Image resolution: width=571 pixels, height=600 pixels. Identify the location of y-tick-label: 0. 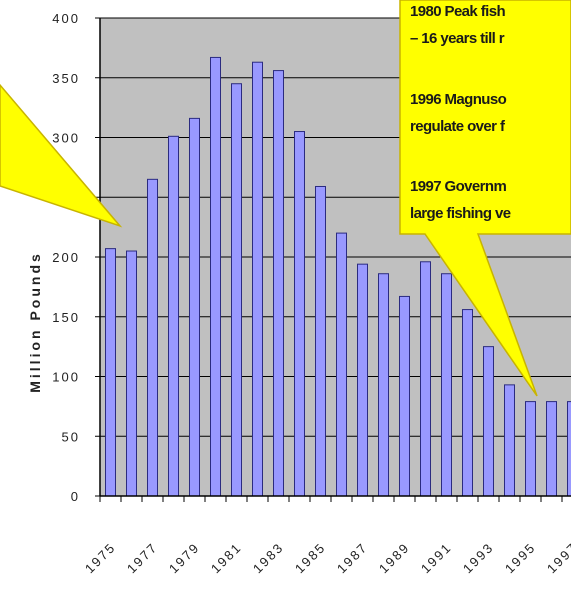
(75, 496).